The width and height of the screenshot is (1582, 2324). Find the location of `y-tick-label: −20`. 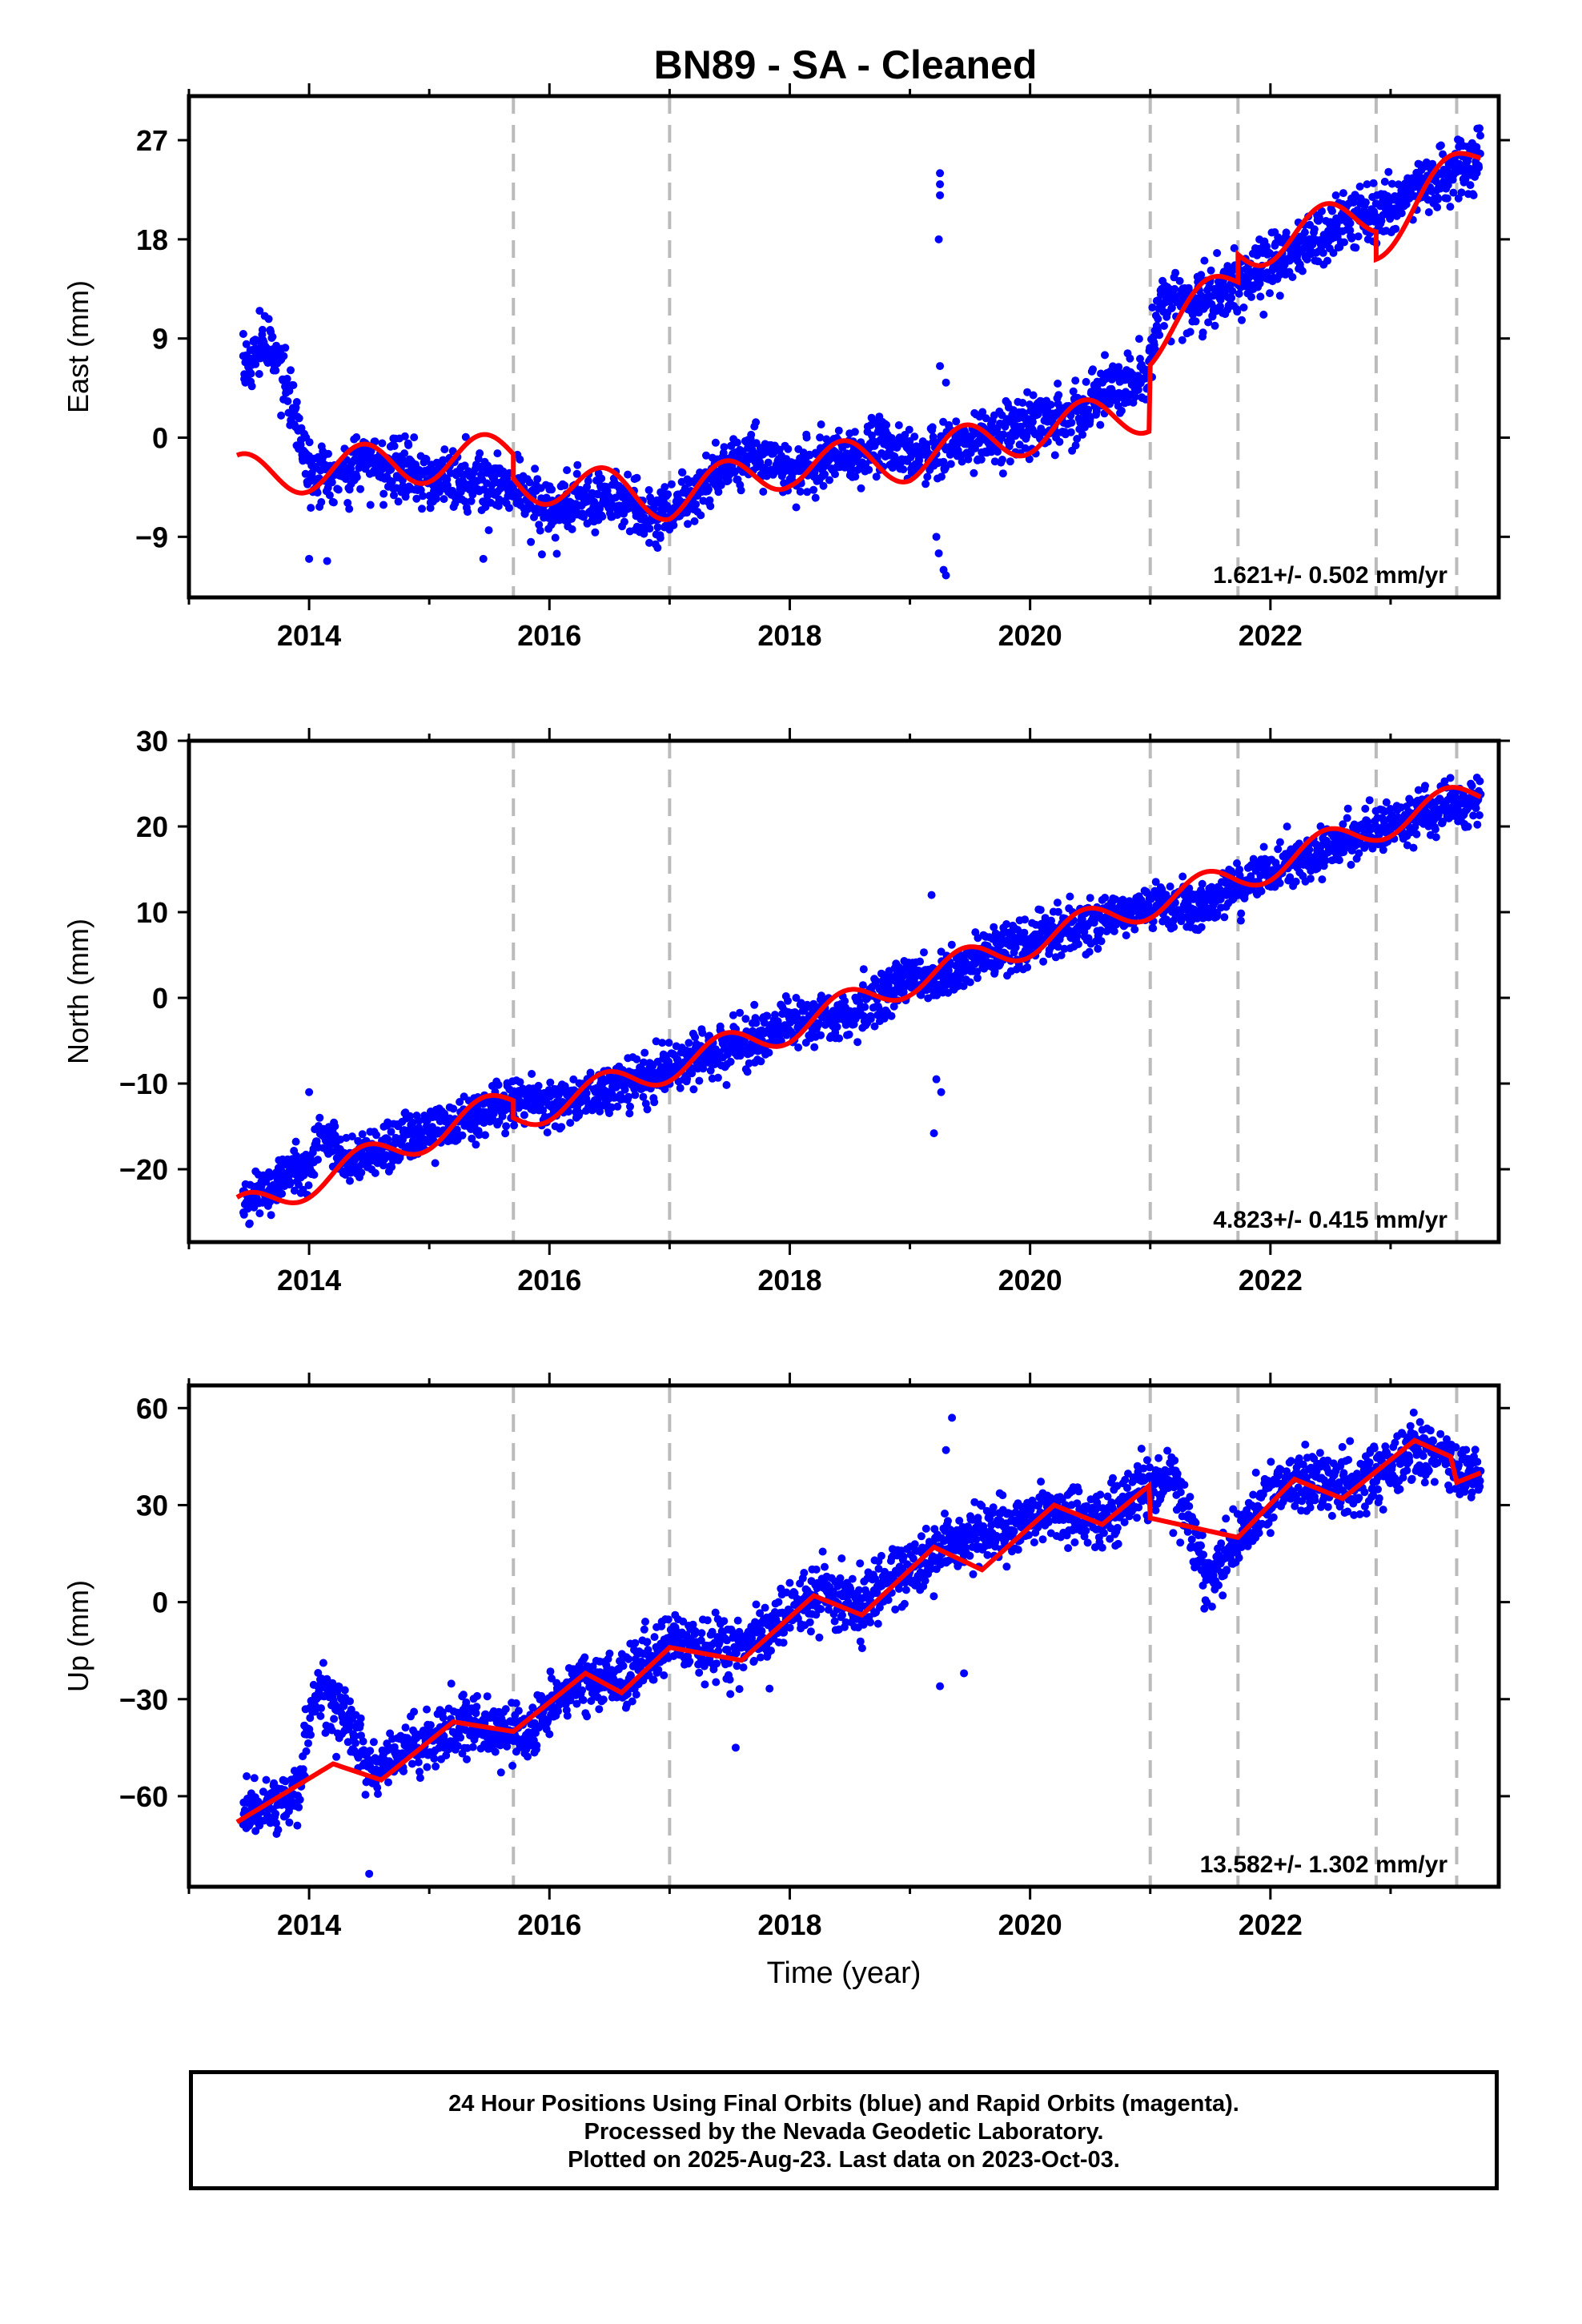

y-tick-label: −20 is located at coordinates (144, 1169).